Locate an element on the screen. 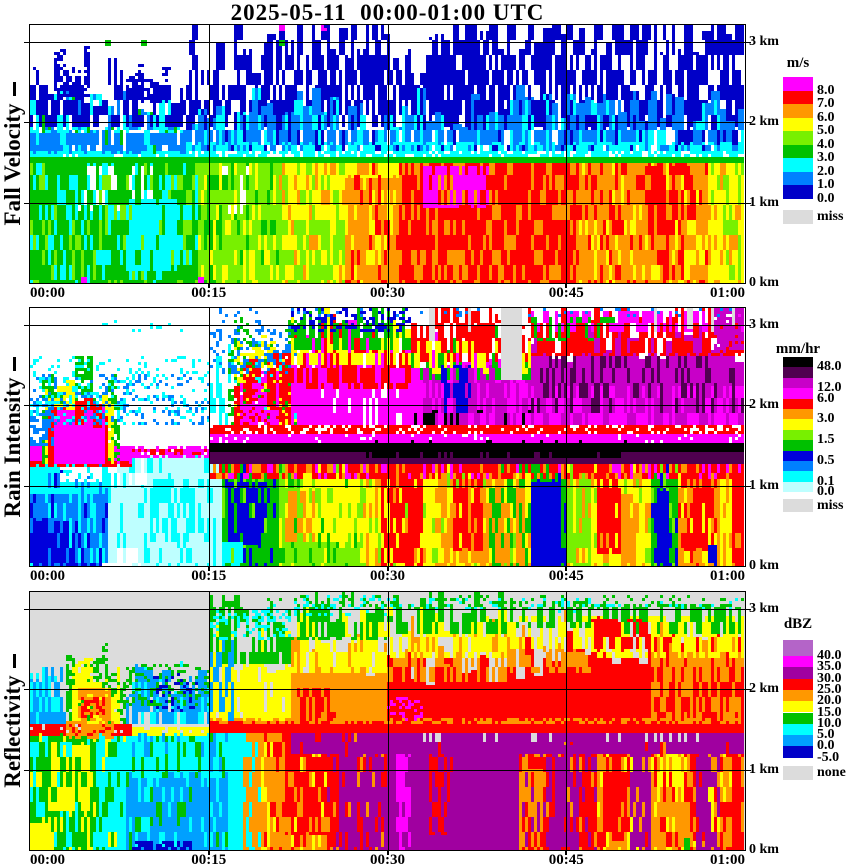 The width and height of the screenshot is (850, 868). legend-value-label: 0.5 is located at coordinates (826, 460).